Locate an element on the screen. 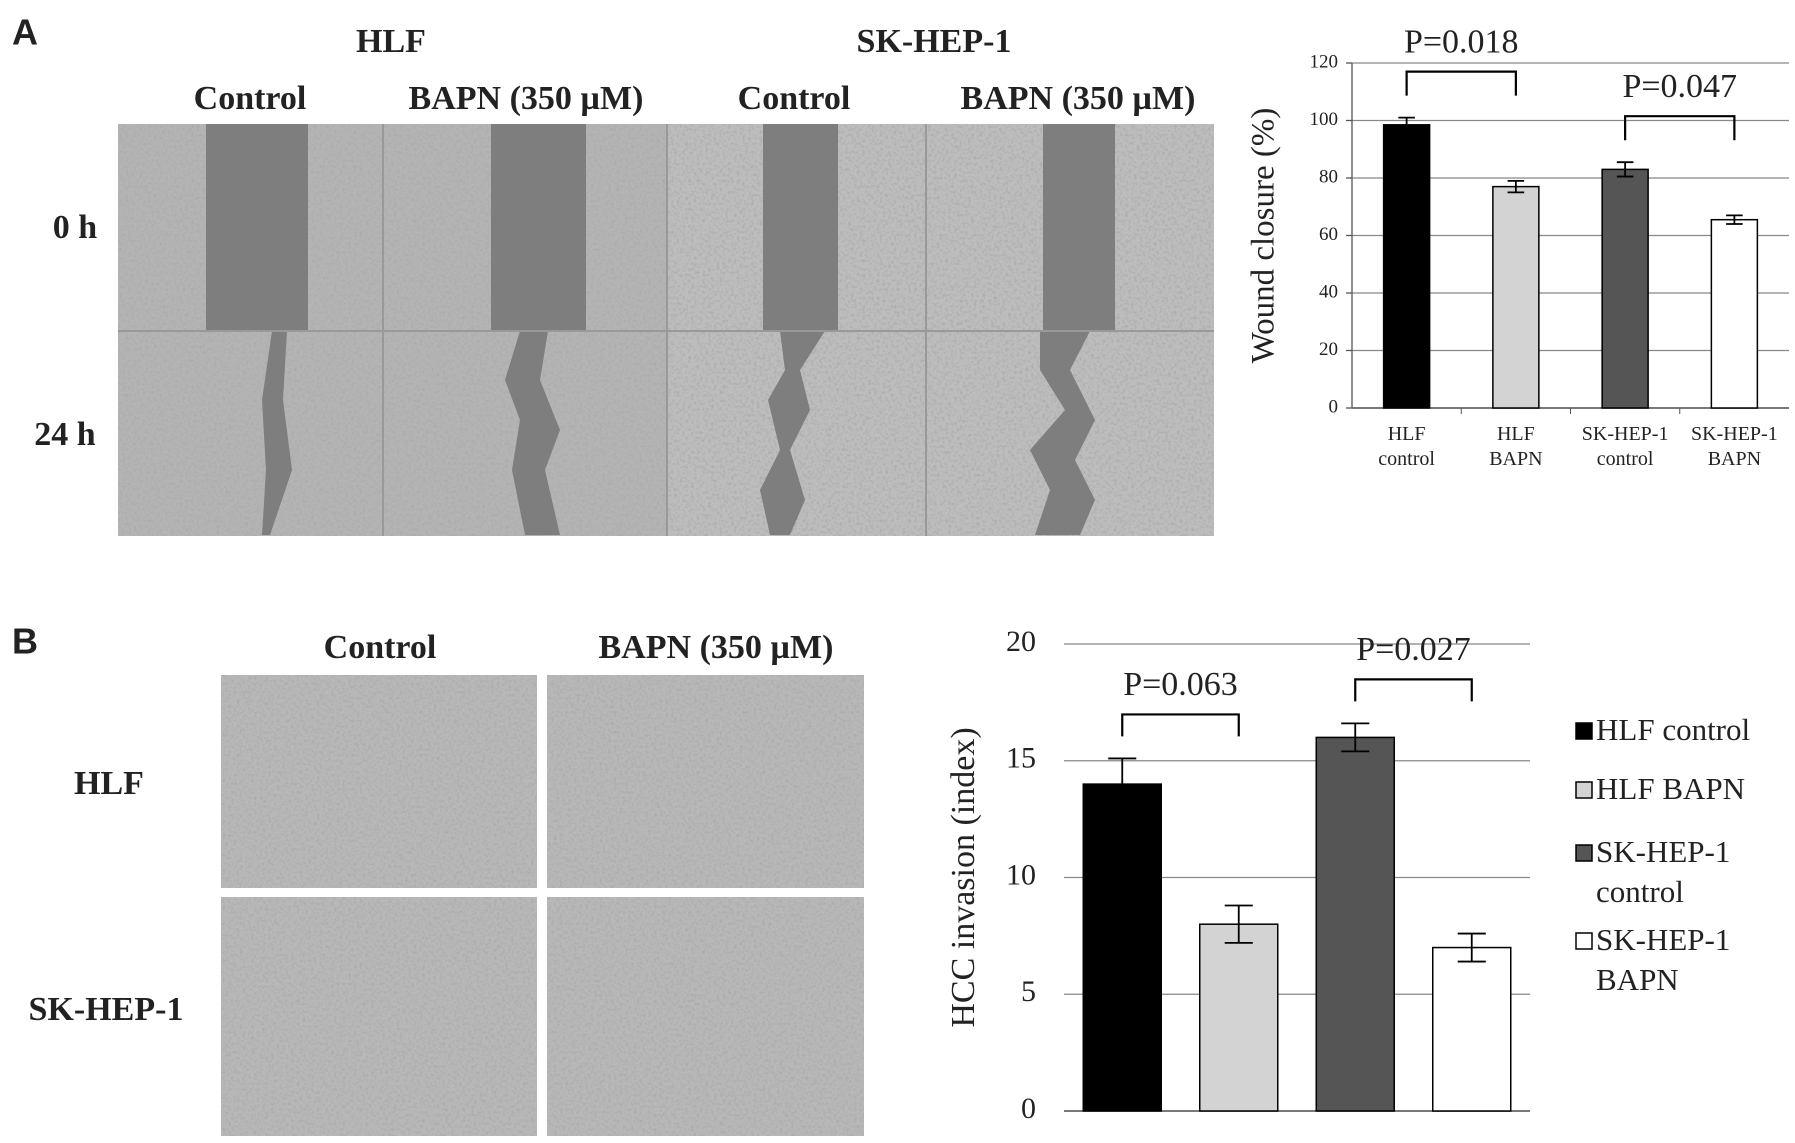 The image size is (1795, 1143). y-tick-label: 80 is located at coordinates (1328, 176).